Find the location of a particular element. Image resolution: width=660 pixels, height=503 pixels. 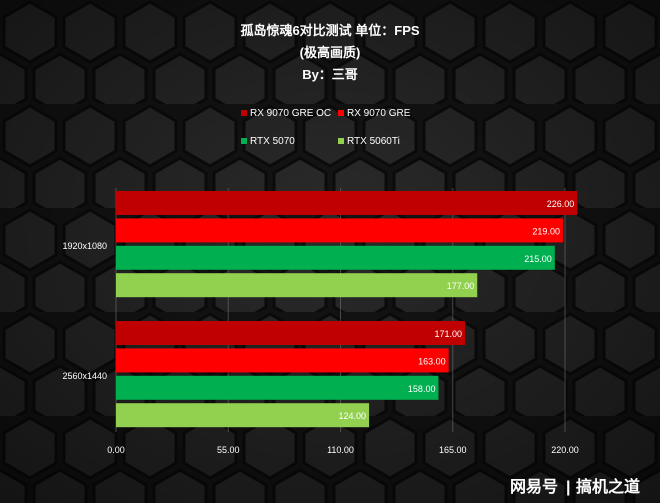

x-tick-label: 110.00 is located at coordinates (340, 450).